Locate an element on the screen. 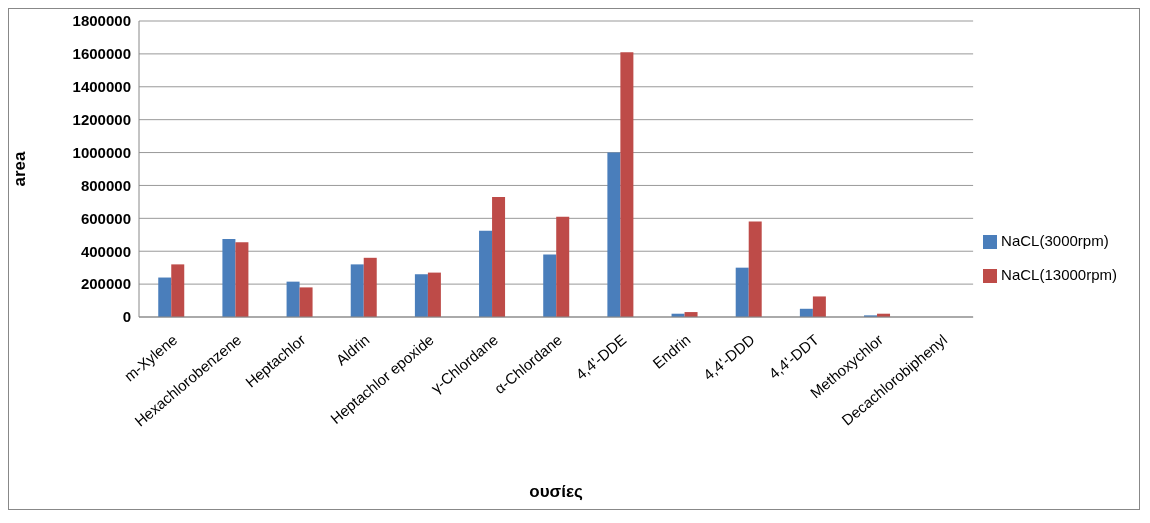 This screenshot has height=523, width=1150. y-tick-label: 600000 is located at coordinates (105, 218).